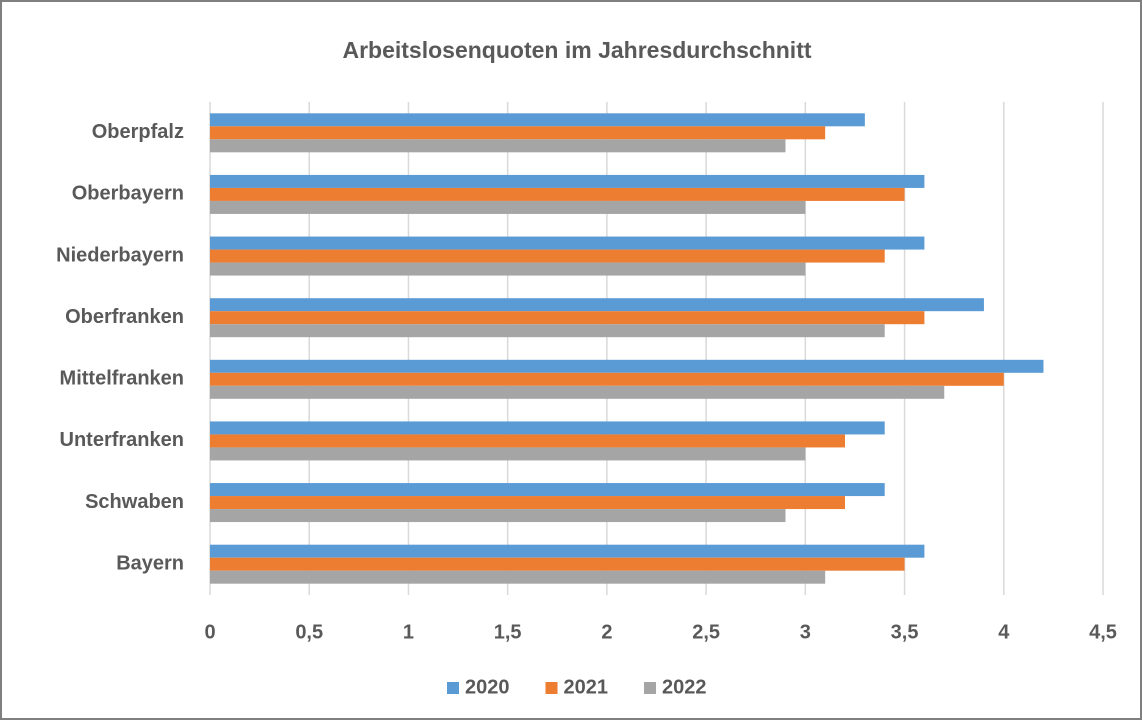 The image size is (1142, 720). Describe the element at coordinates (120, 255) in the screenshot. I see `y-tick-label: Niederbayern` at that location.